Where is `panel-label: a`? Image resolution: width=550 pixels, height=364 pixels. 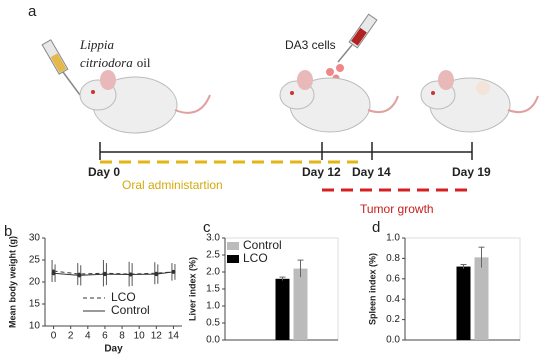 panel-label: a is located at coordinates (32, 11).